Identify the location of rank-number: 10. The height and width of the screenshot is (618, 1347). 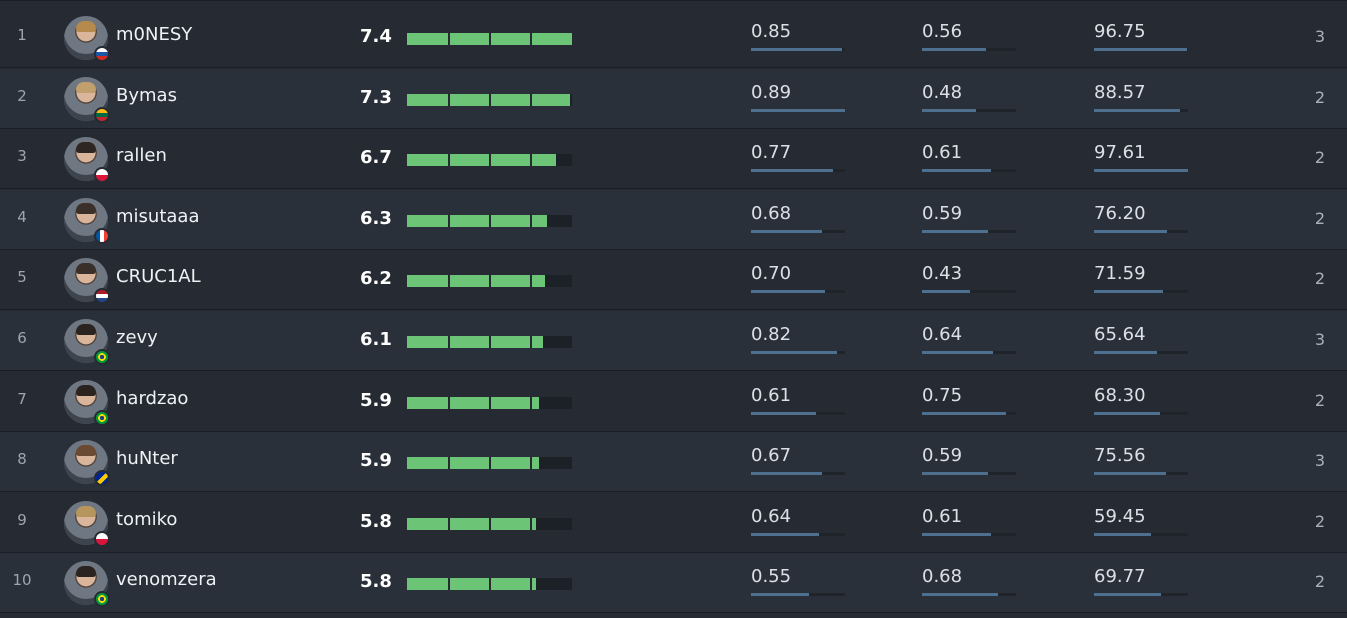
(22, 580).